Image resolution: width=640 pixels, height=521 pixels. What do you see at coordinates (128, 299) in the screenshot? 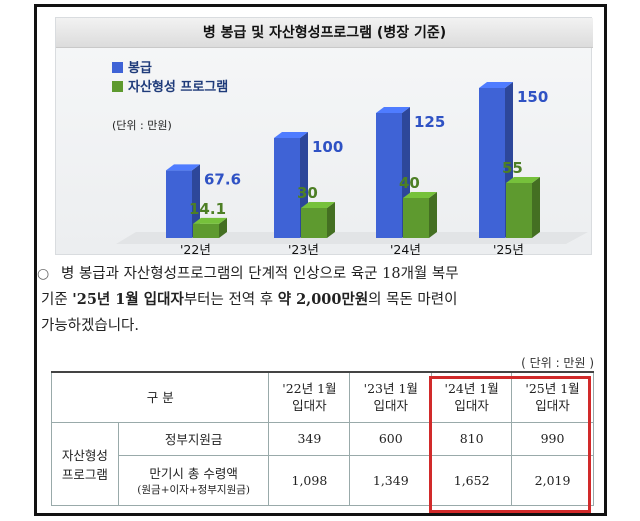
I see `bold-phrase-entry: '25년 1월 입대자` at bounding box center [128, 299].